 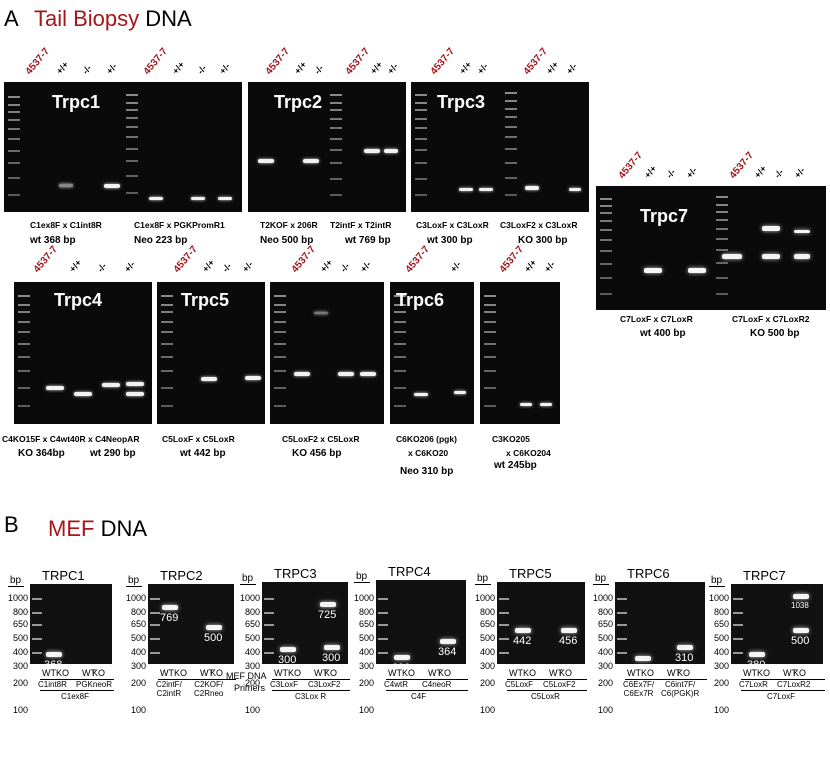 I want to click on mef-gel: 245 310, so click(x=660, y=623).